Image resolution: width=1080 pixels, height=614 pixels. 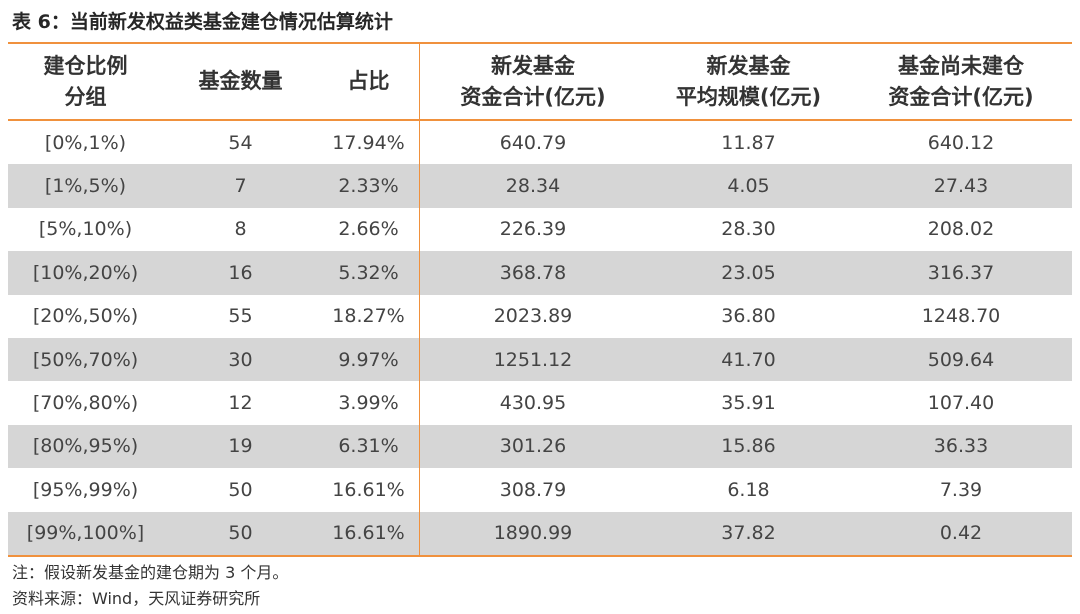 I want to click on cell-average: 23.05, so click(x=748, y=273).